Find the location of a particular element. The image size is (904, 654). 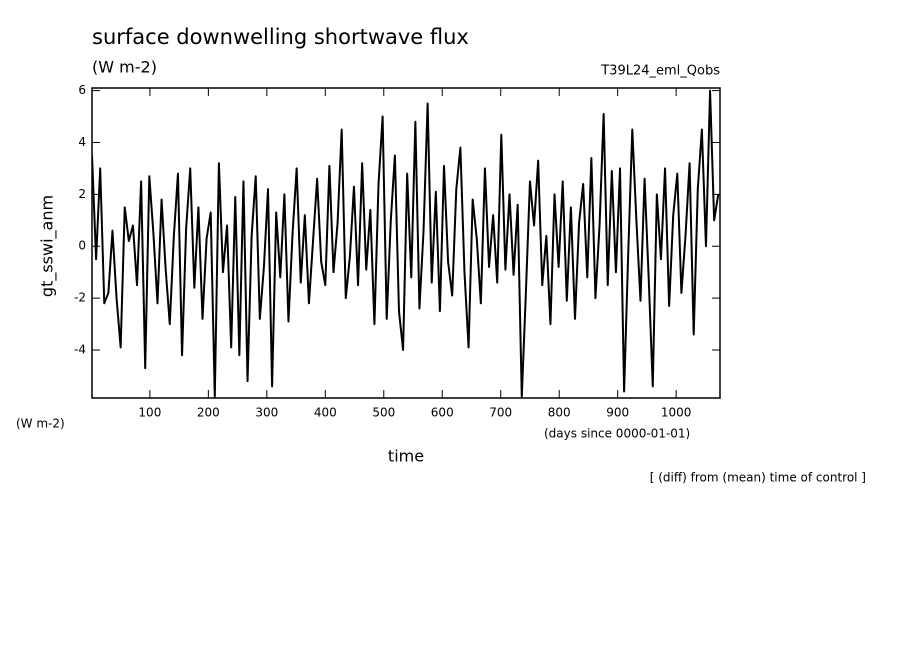

y-tick-label: -2 is located at coordinates (80, 298).